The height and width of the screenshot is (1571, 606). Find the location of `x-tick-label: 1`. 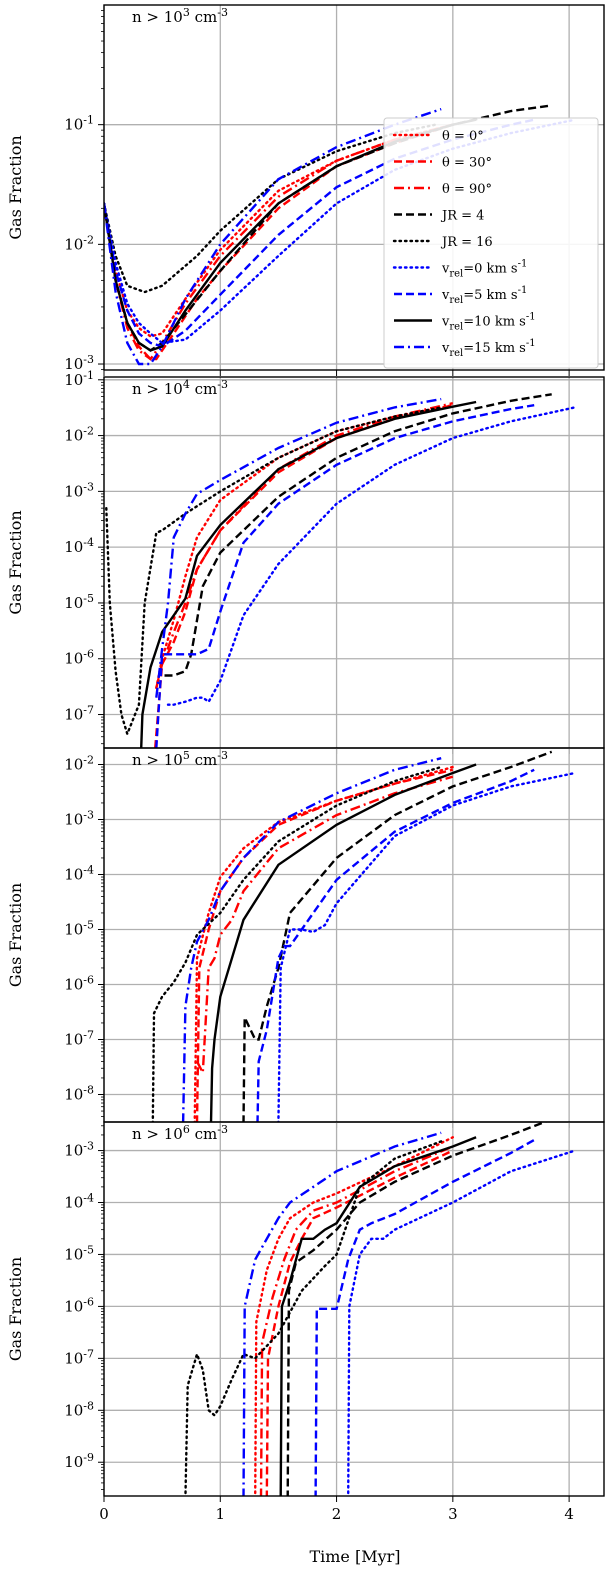

x-tick-label: 1 is located at coordinates (221, 1514).